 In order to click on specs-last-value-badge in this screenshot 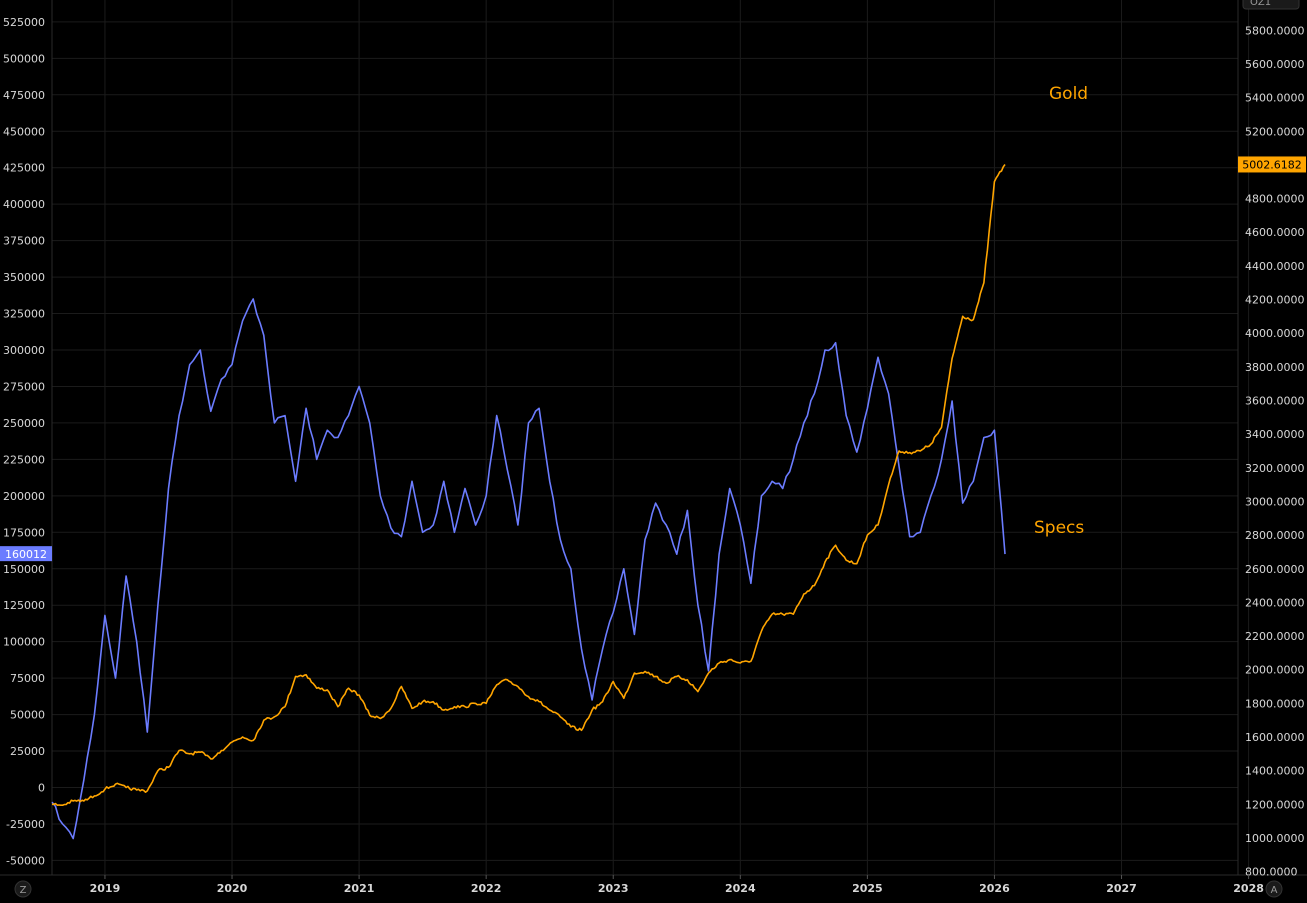, I will do `click(26, 554)`.